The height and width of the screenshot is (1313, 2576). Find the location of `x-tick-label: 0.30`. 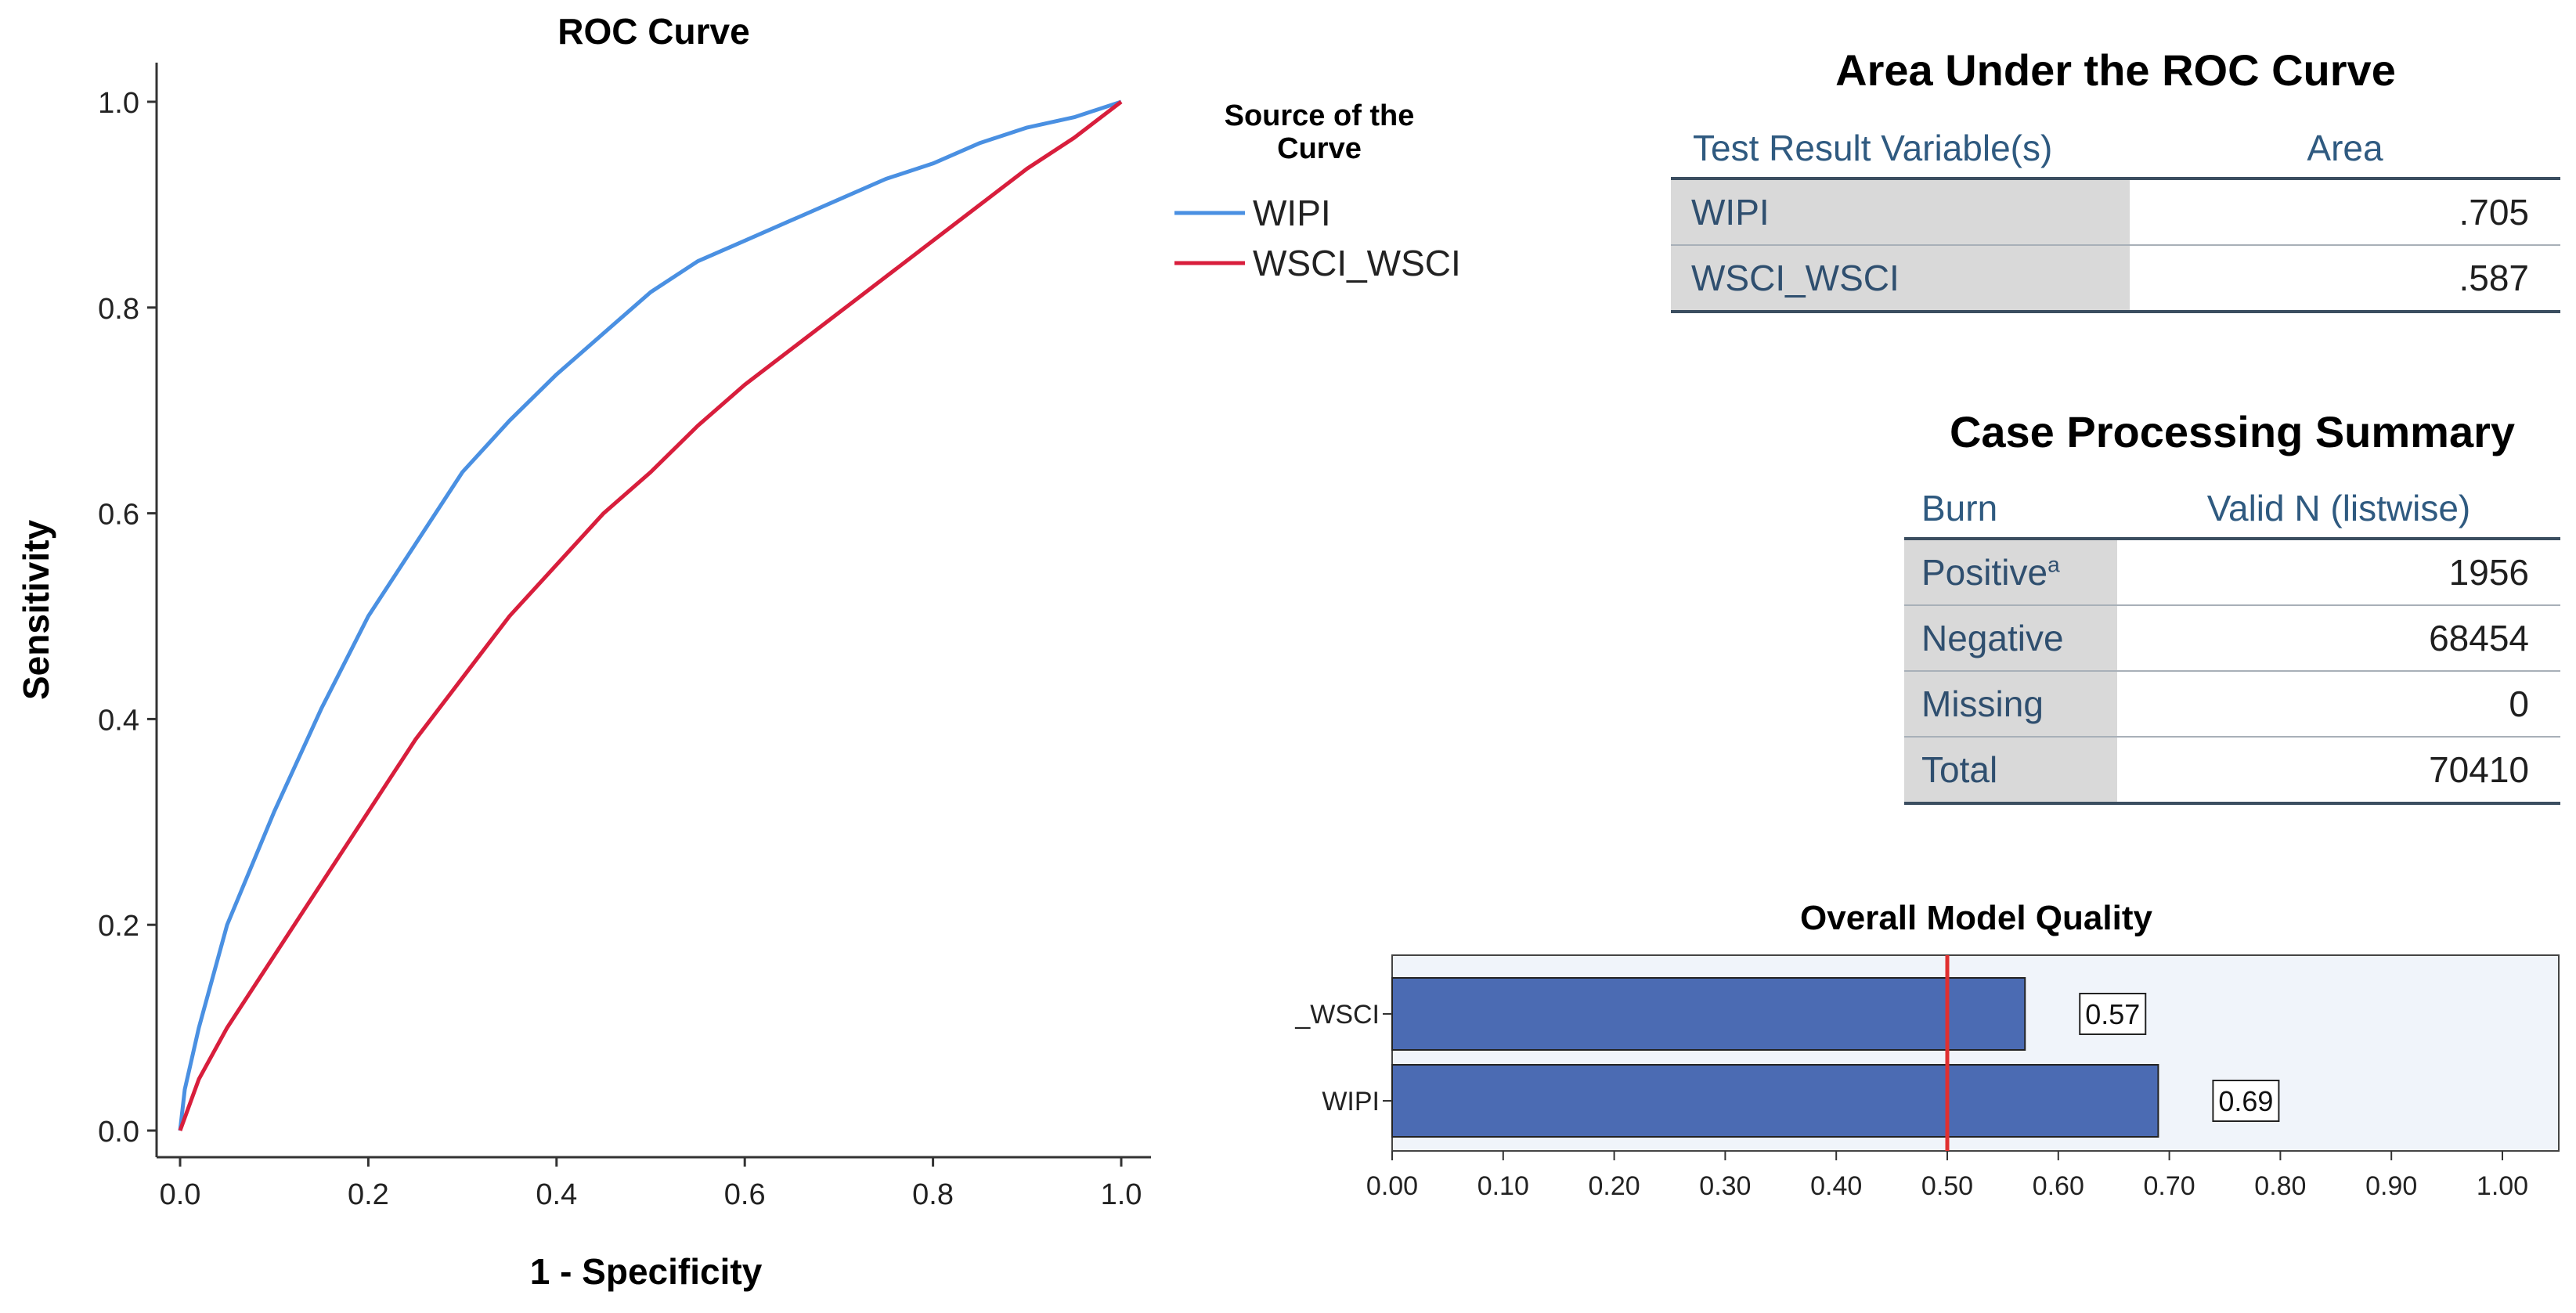

x-tick-label: 0.30 is located at coordinates (1725, 1186).